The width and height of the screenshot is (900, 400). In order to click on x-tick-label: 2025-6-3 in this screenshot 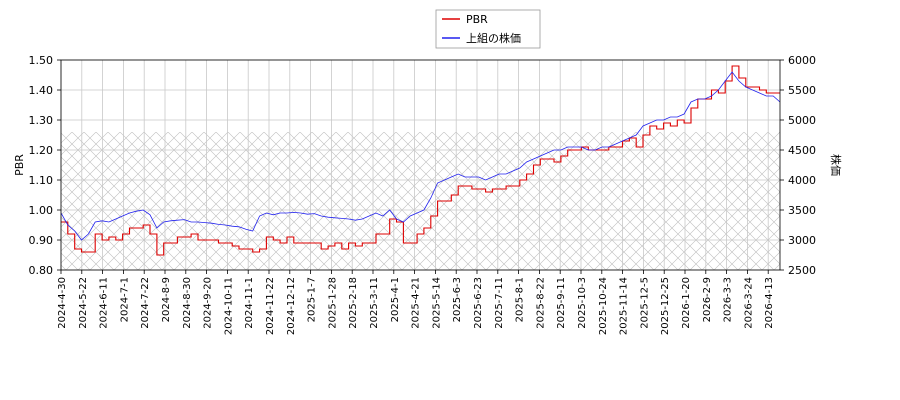, I will do `click(457, 299)`.